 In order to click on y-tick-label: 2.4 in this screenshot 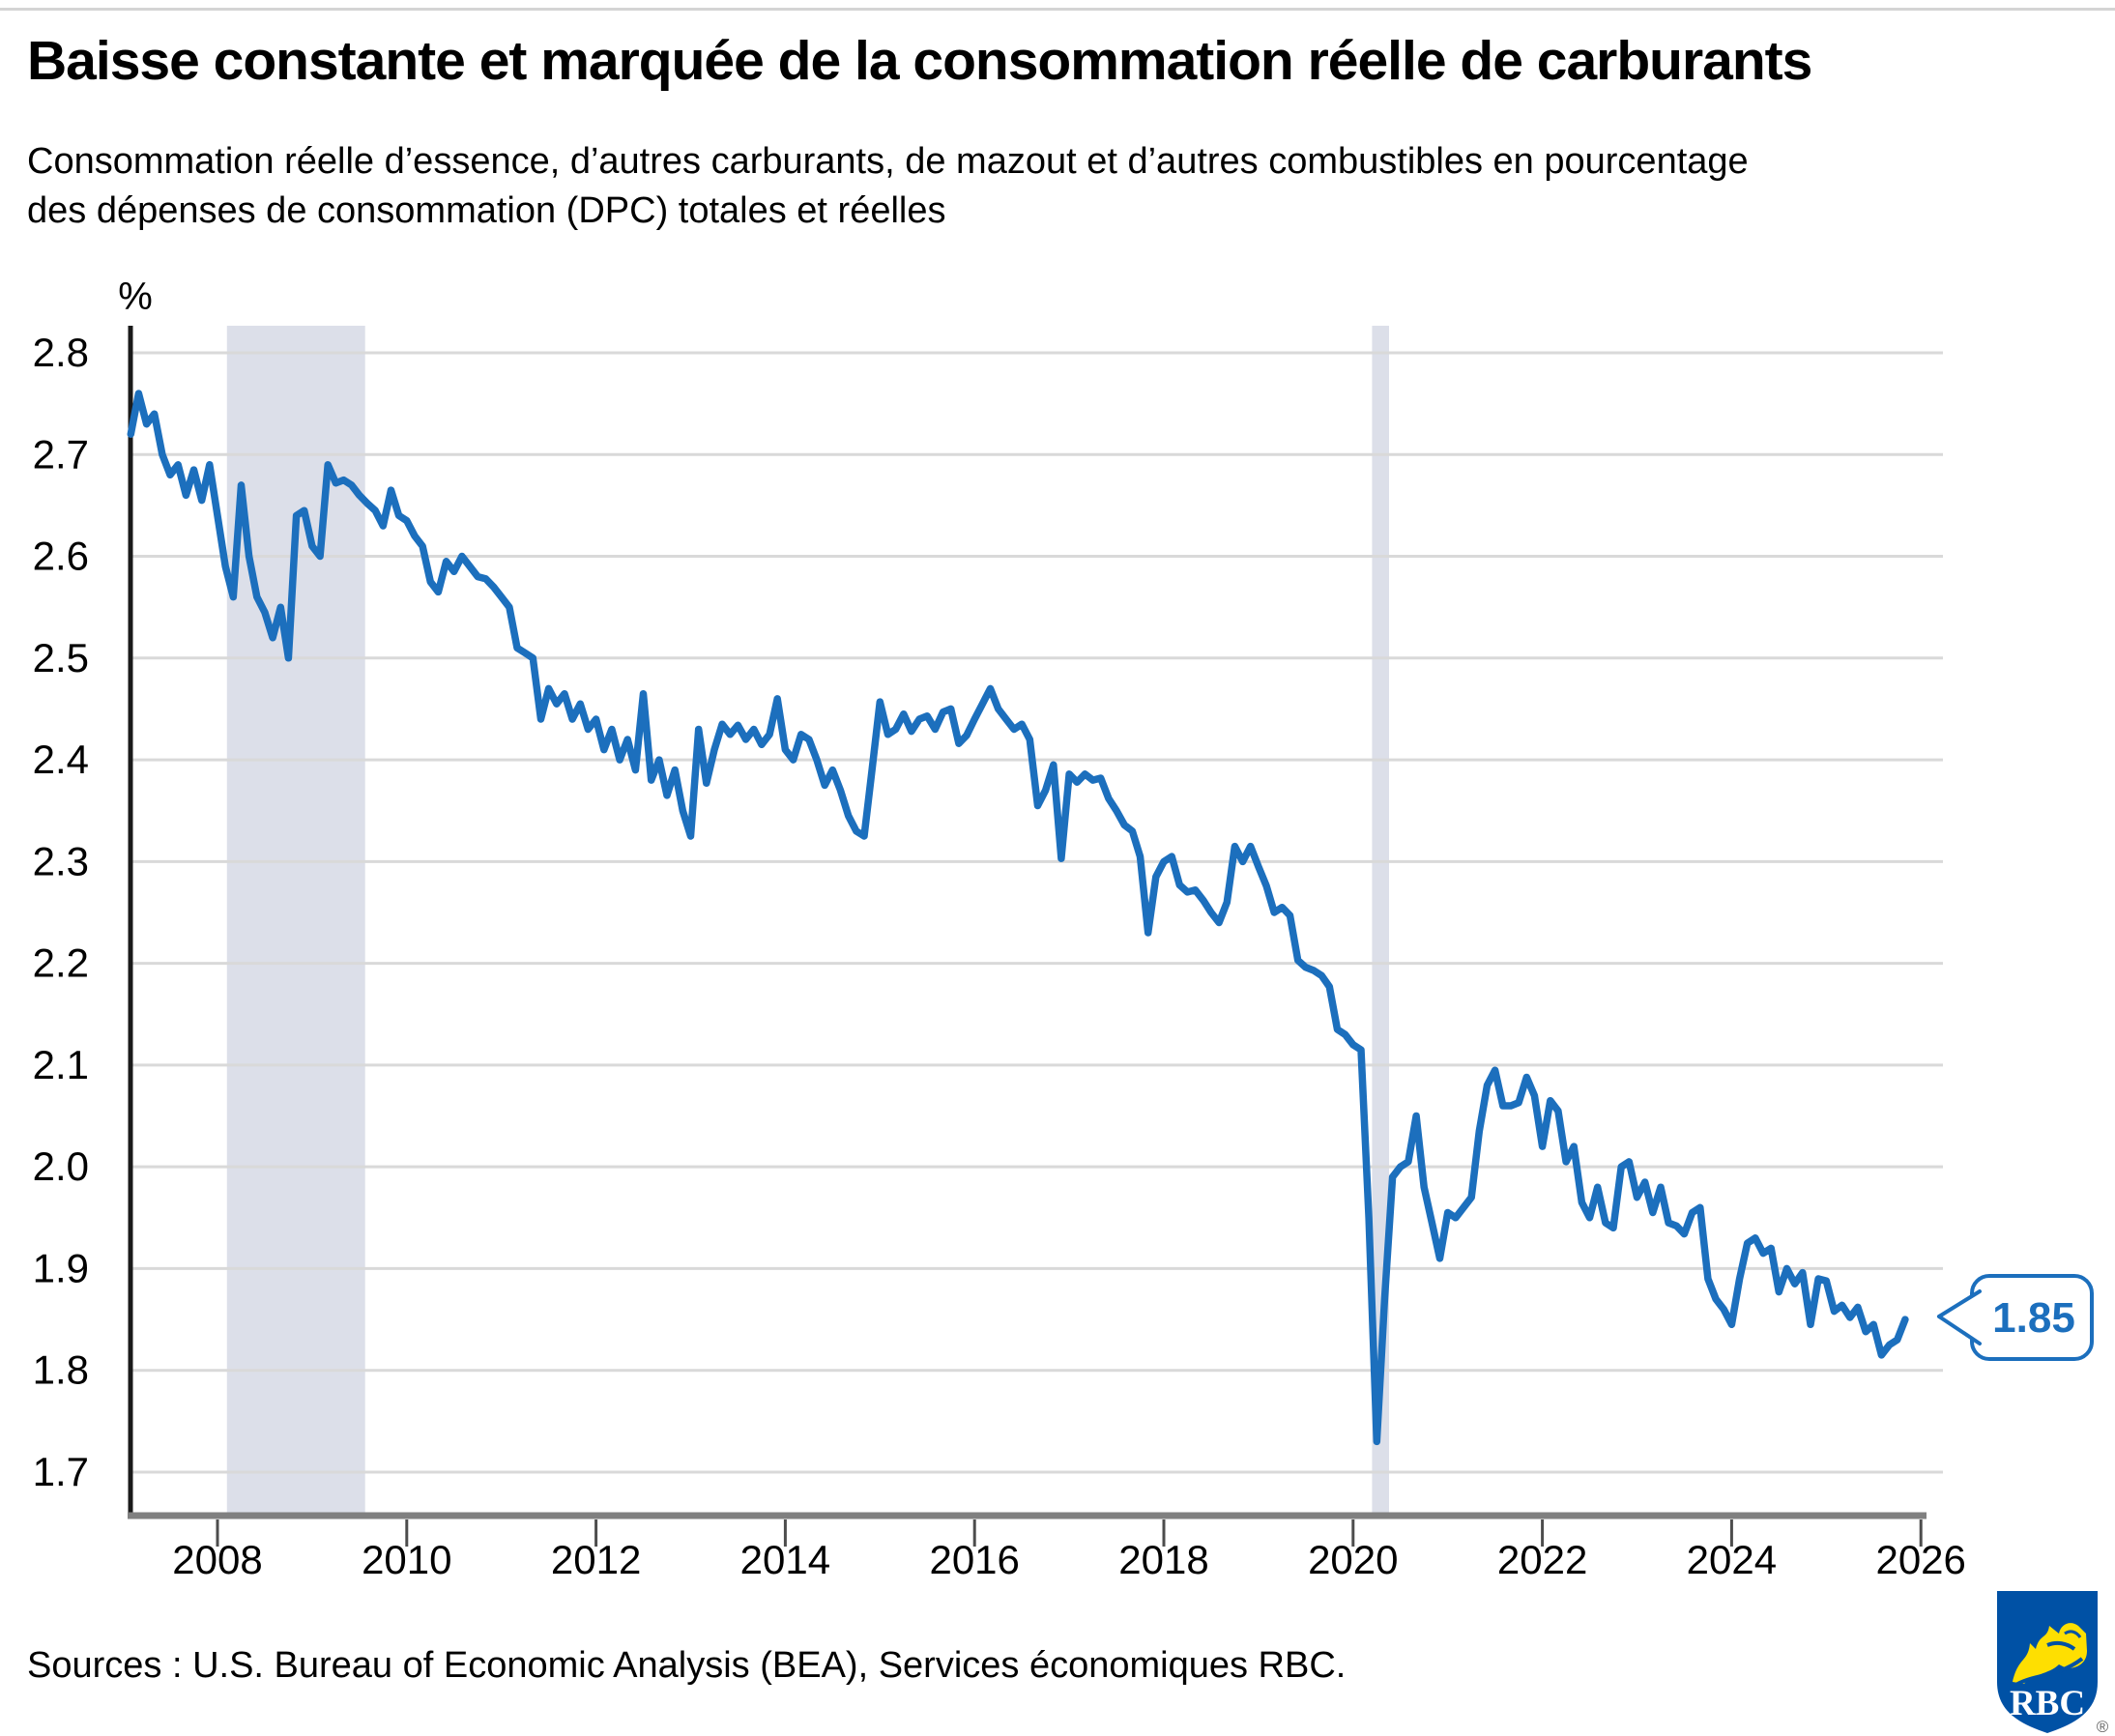, I will do `click(61, 759)`.